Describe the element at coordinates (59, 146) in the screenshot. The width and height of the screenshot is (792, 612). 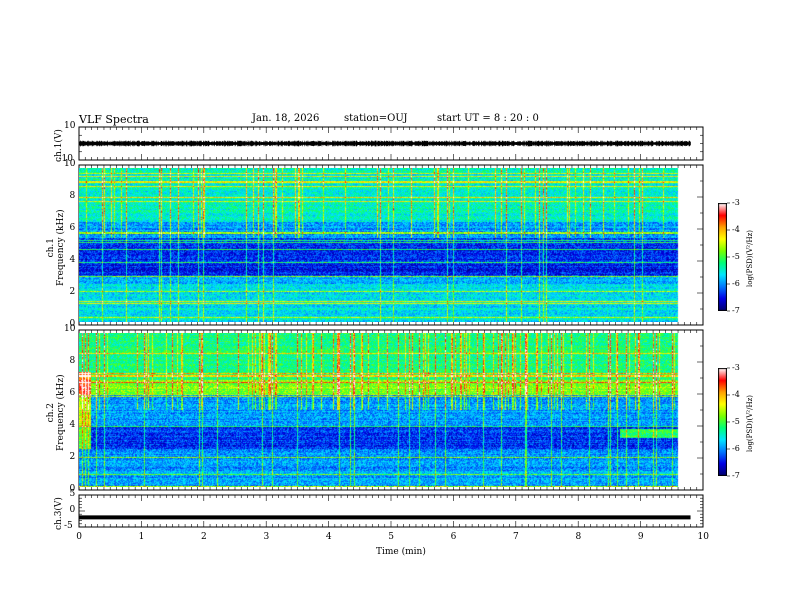
I see `y-axis-label: ch.1(V)` at that location.